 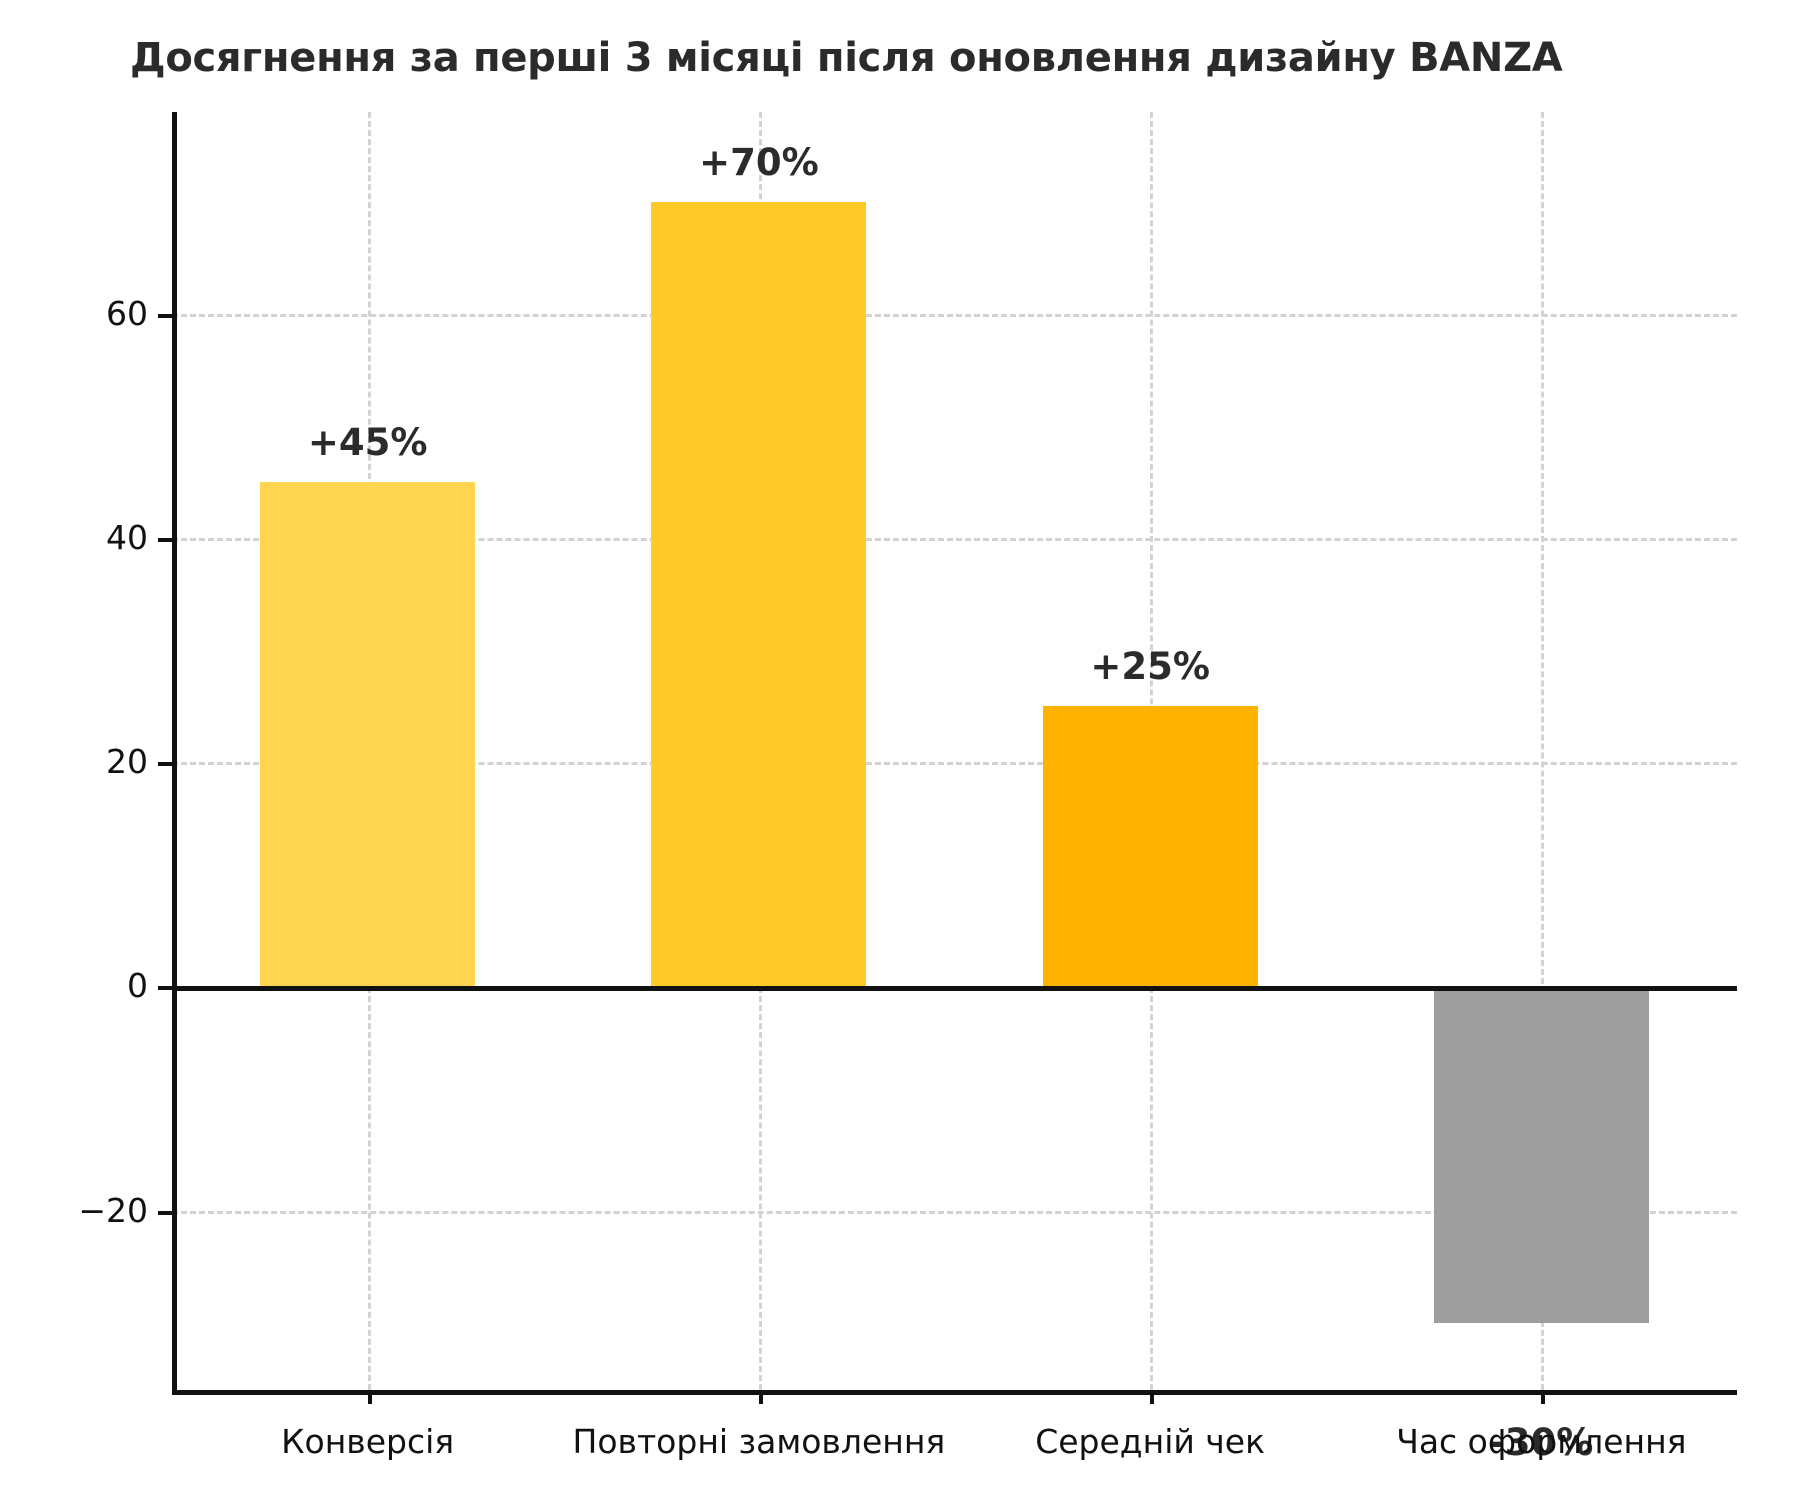 I want to click on y-tick-label: 20, so click(x=127, y=762).